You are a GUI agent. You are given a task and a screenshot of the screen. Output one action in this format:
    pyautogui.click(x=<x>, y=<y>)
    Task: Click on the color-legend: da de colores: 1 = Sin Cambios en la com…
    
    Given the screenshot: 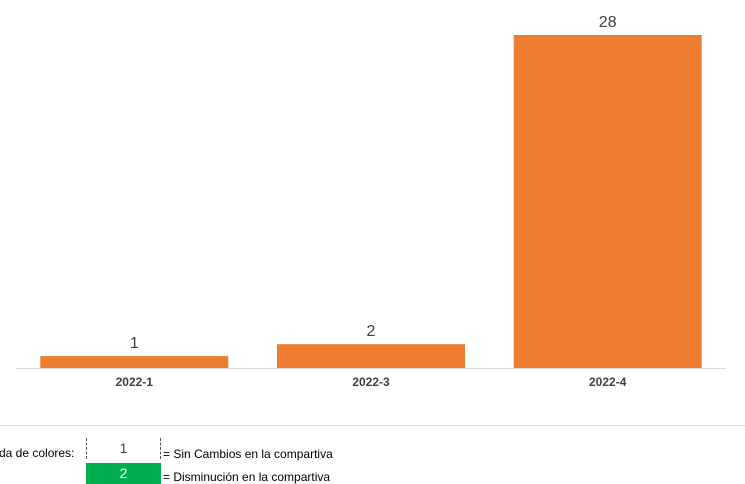 What is the action you would take?
    pyautogui.click(x=372, y=461)
    